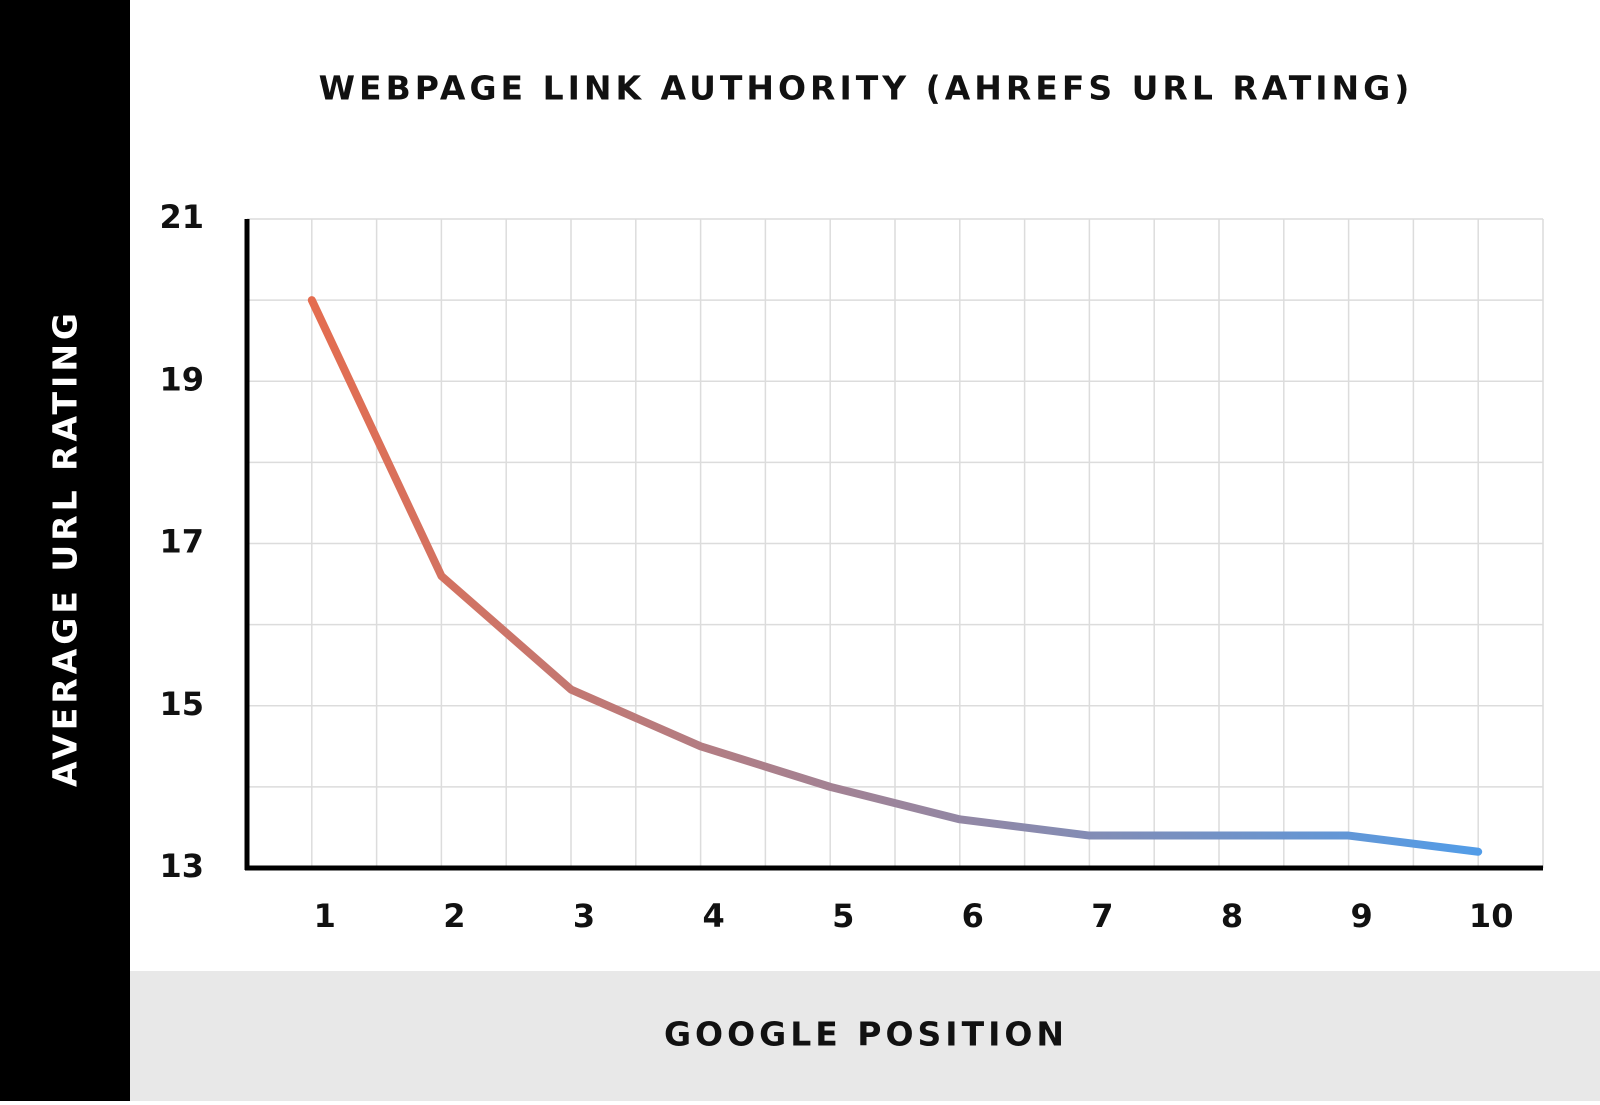  Describe the element at coordinates (843, 916) in the screenshot. I see `x-tick-label: 5` at that location.